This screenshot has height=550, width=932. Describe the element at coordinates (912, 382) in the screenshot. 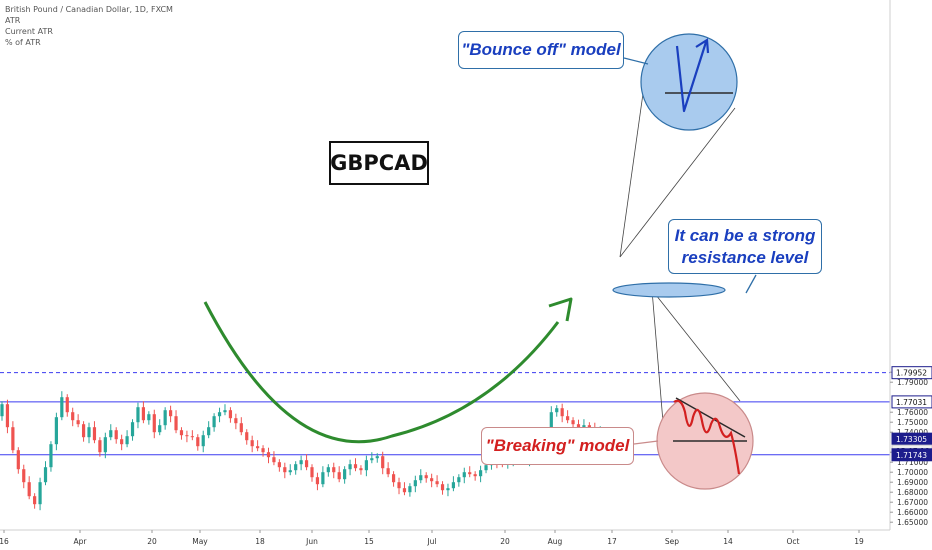

I see `price-tick-label: 1.79000` at that location.